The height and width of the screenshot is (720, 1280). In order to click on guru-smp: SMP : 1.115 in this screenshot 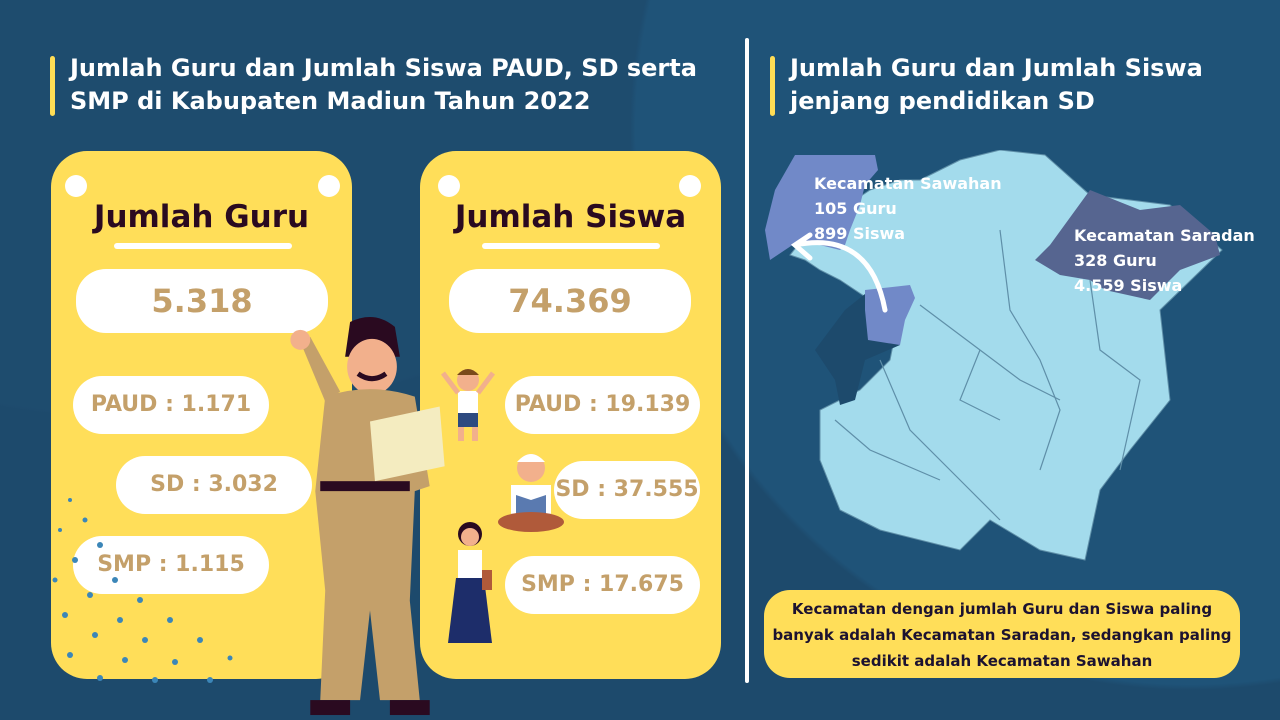, I will do `click(171, 565)`.